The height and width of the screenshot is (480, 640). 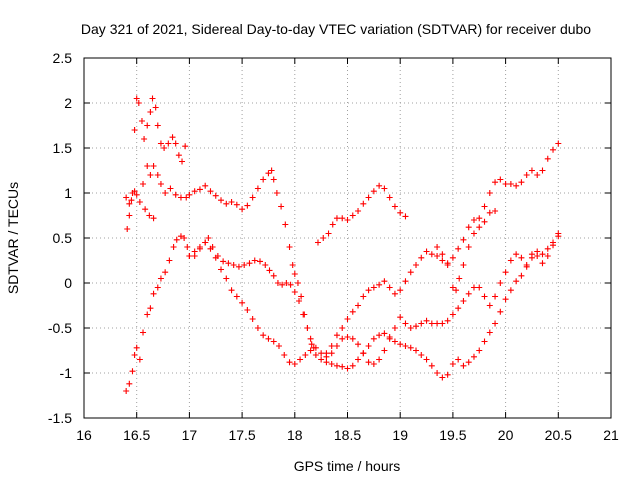 What do you see at coordinates (66, 373) in the screenshot?
I see `y-tick-label: -1` at bounding box center [66, 373].